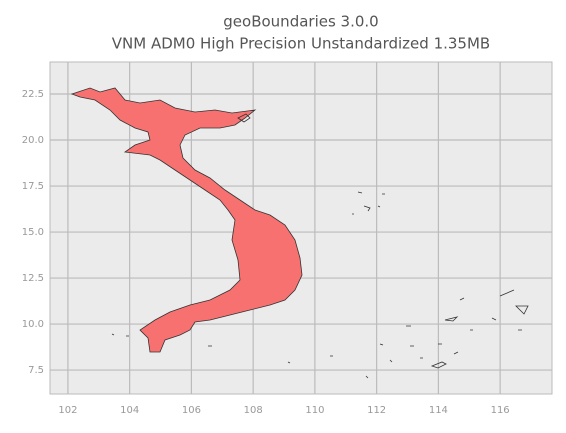 This screenshot has width=566, height=433. What do you see at coordinates (253, 410) in the screenshot?
I see `x-tick-label: 108` at bounding box center [253, 410].